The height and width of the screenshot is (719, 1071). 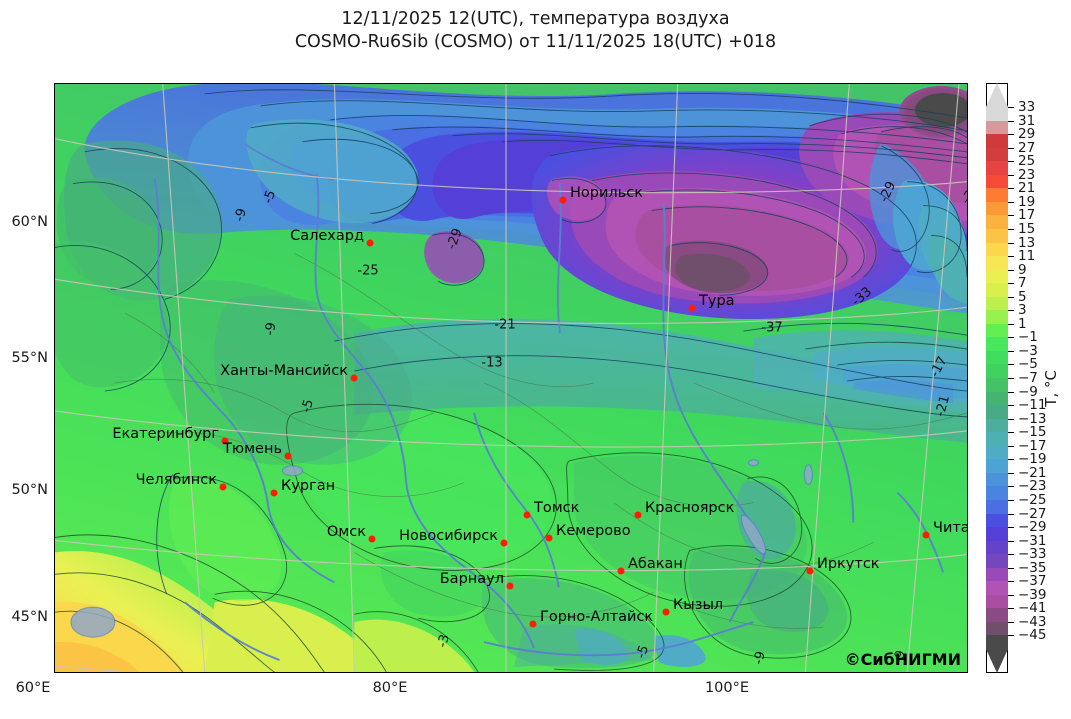 What do you see at coordinates (1032, 418) in the screenshot?
I see `colorbar-tick-label: −13` at bounding box center [1032, 418].